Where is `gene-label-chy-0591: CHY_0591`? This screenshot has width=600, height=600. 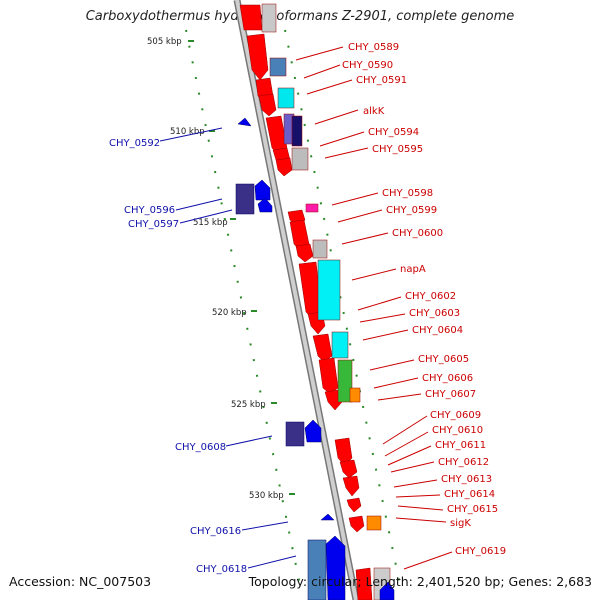 gene-label-chy-0591: CHY_0591 is located at coordinates (381, 80).